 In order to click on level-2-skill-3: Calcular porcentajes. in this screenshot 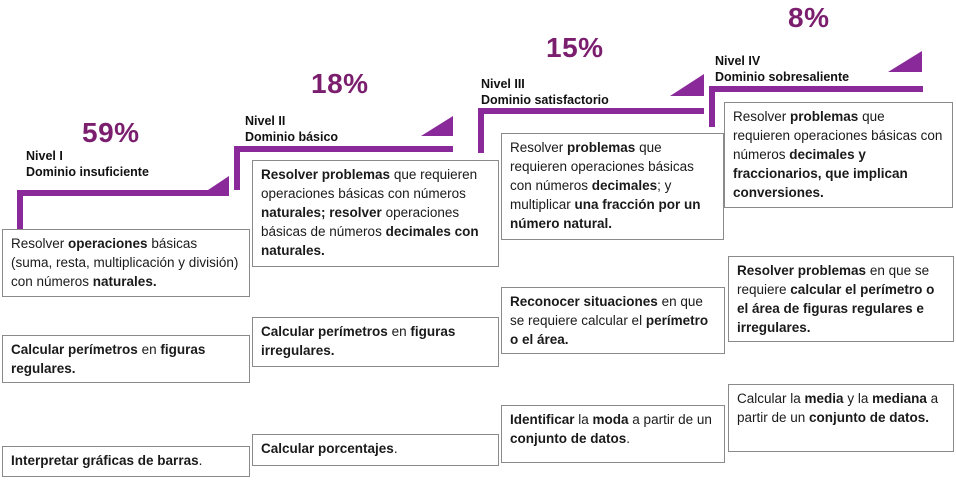, I will do `click(375, 450)`.